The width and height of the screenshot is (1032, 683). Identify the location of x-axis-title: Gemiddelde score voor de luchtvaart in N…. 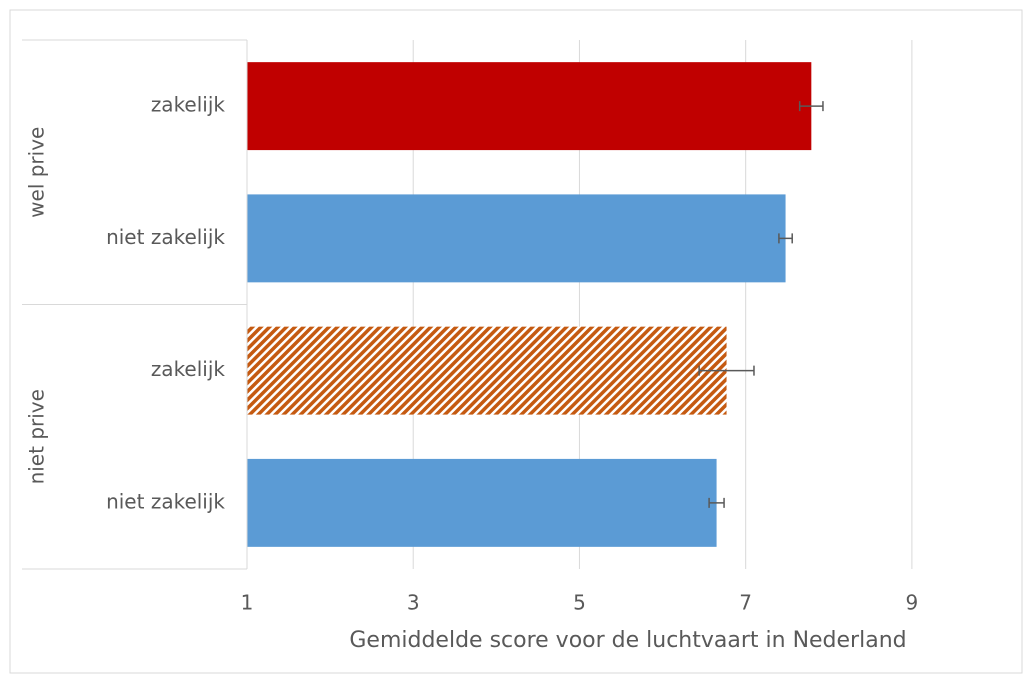
(627, 640).